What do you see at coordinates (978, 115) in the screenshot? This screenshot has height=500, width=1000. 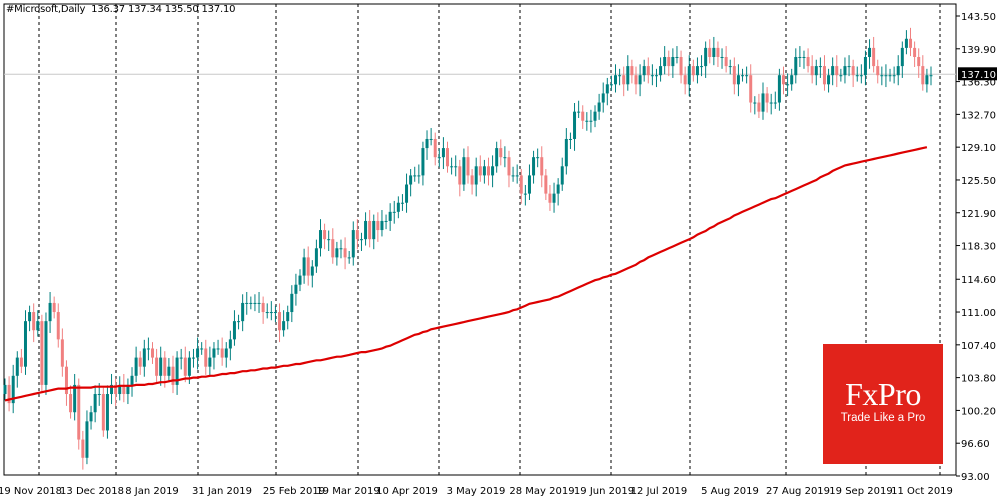 I see `y-tick-label: 132.70` at bounding box center [978, 115].